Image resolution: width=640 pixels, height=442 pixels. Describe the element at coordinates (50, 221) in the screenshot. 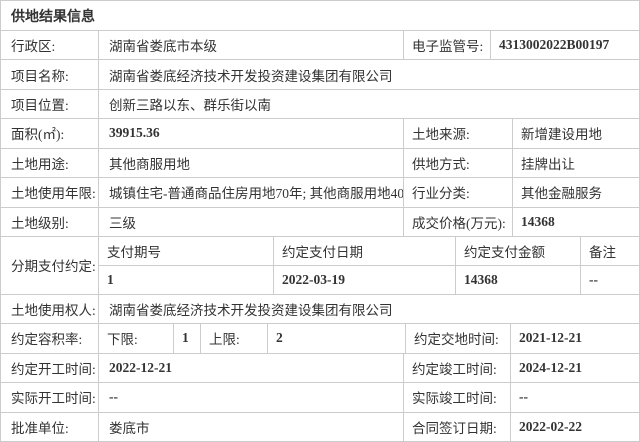

I see `land-grade-label: 土地级别:` at that location.